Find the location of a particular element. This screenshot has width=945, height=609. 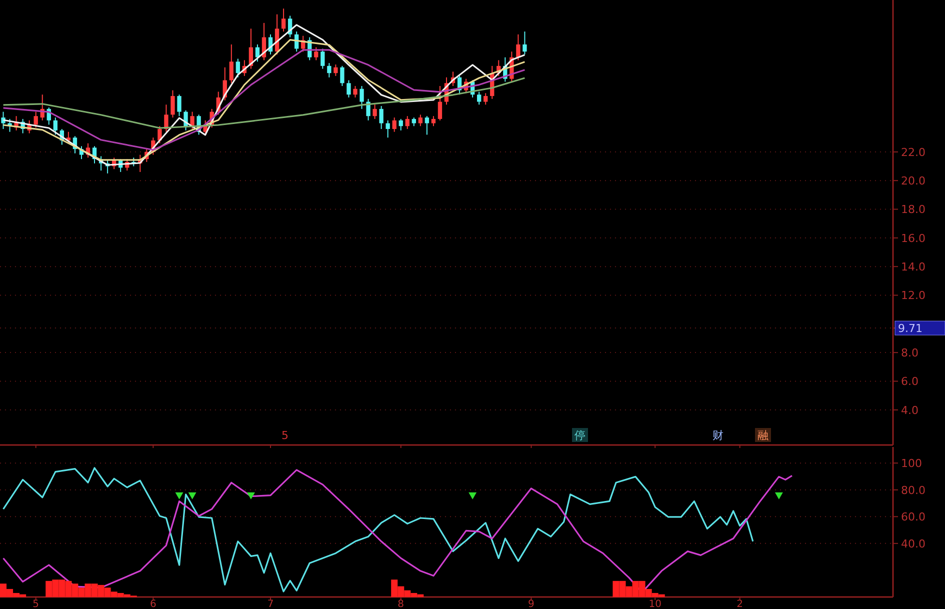

y-tick-label: 16.0 is located at coordinates (913, 238).